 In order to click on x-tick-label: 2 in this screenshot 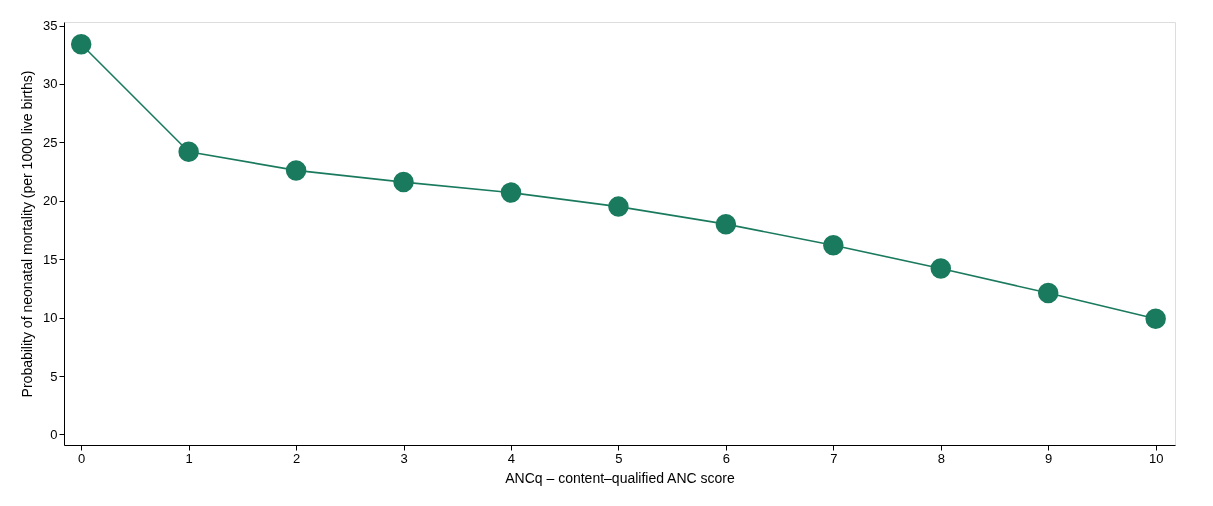, I will do `click(296, 458)`.